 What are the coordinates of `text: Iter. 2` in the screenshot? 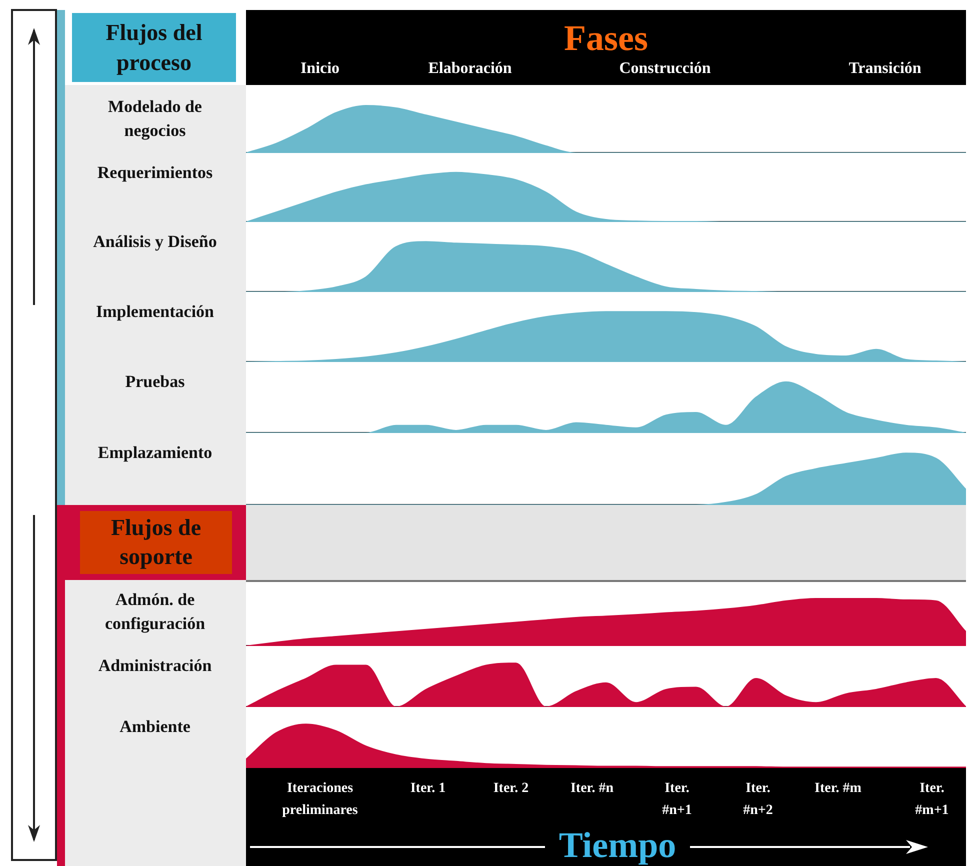 It's located at (511, 789).